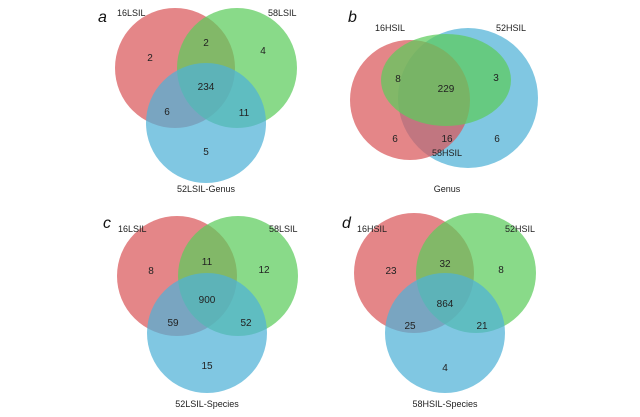 This screenshot has height=417, width=640. What do you see at coordinates (352, 17) in the screenshot?
I see `panel-letter: b` at bounding box center [352, 17].